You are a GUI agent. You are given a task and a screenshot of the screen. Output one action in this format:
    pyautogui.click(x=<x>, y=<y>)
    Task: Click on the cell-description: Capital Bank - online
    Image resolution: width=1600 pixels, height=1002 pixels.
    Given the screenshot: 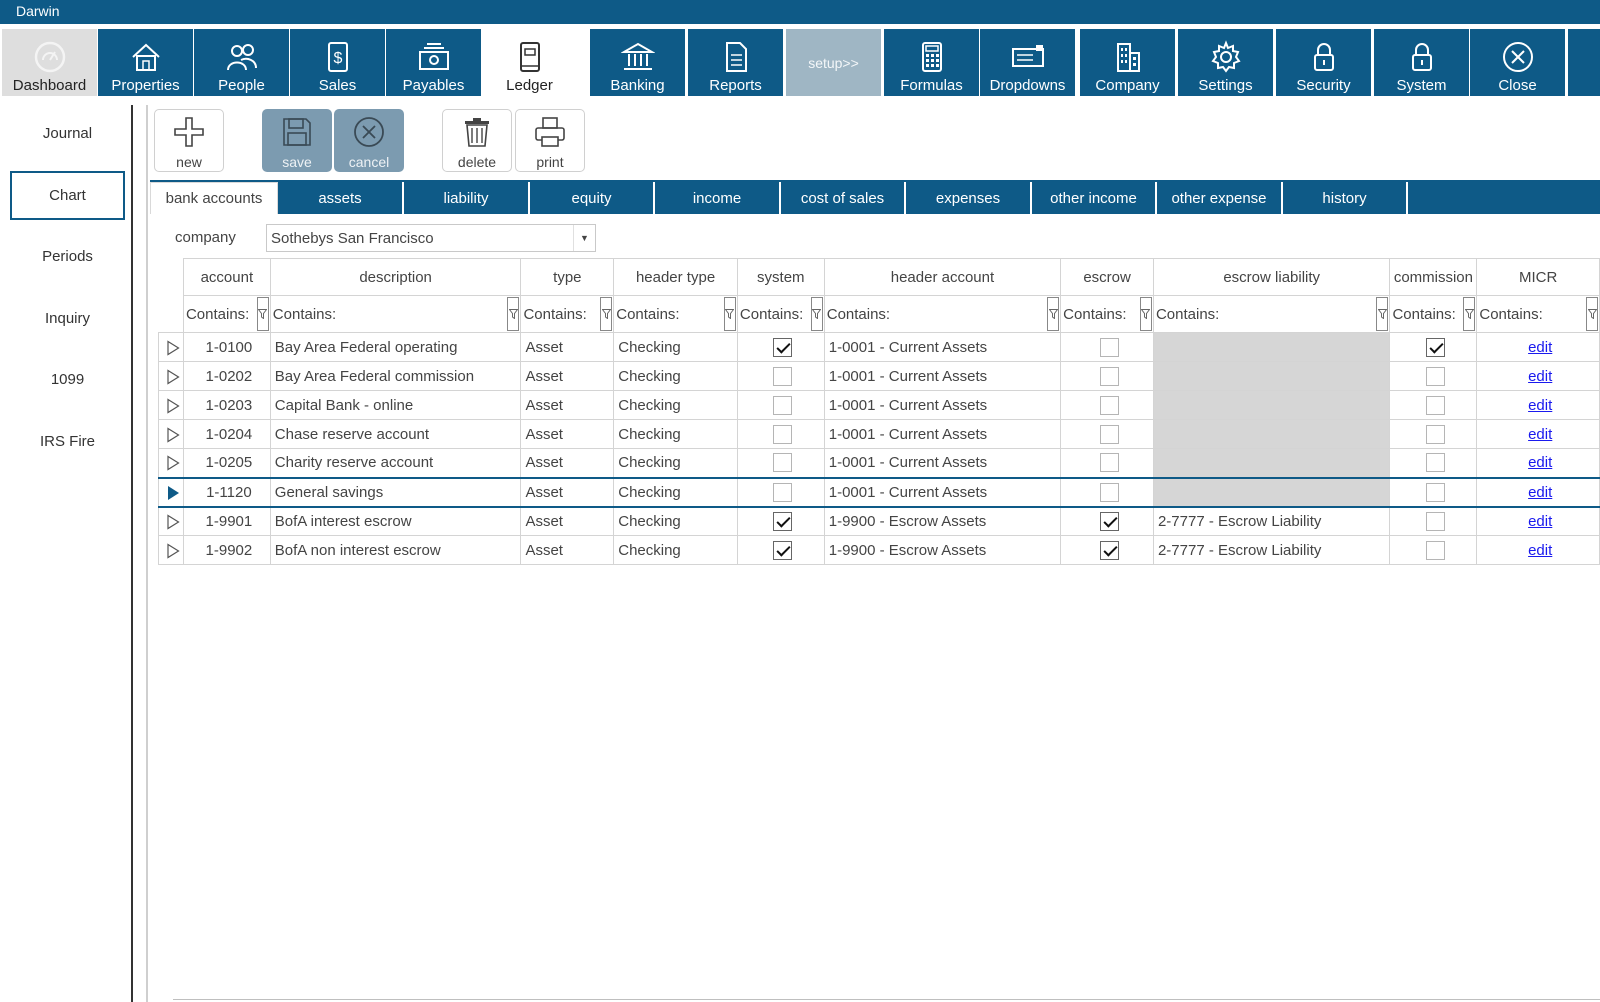 What is the action you would take?
    pyautogui.click(x=395, y=405)
    